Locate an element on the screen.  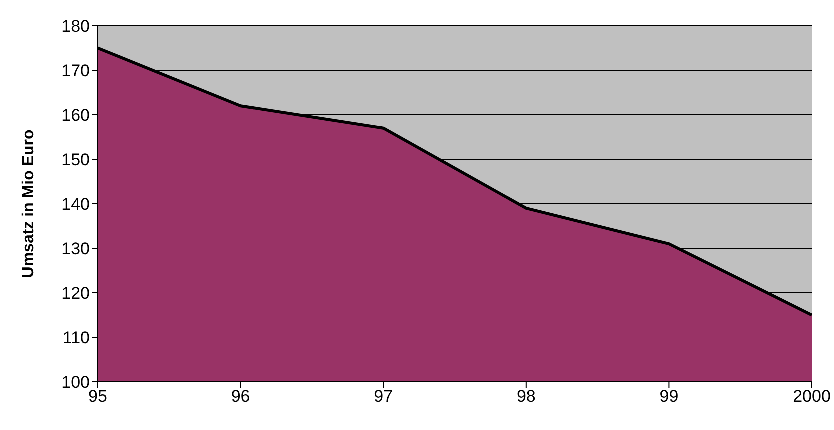
y-tick-label: 170 is located at coordinates (76, 71).